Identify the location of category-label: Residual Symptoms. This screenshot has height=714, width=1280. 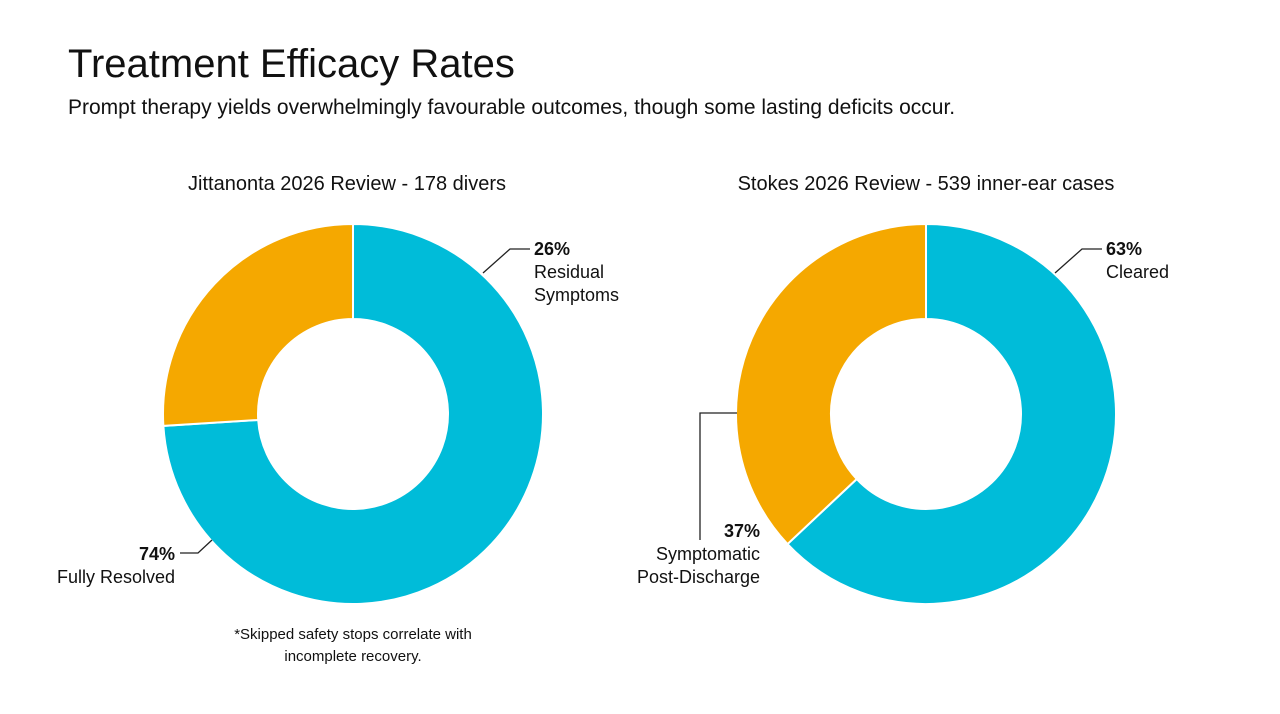
(577, 283).